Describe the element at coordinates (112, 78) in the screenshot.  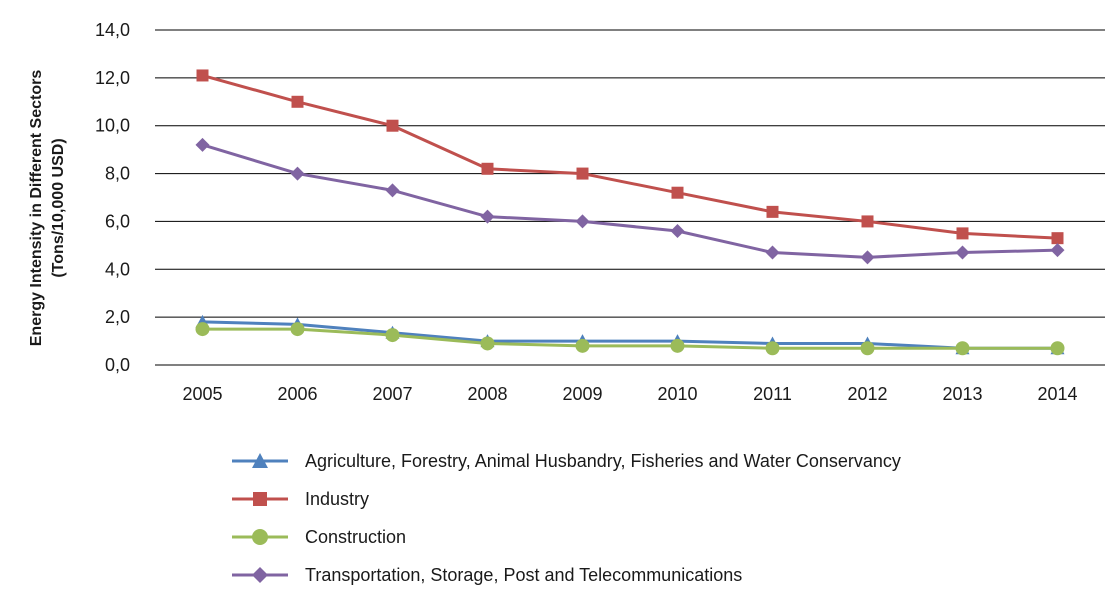
I see `y-tick-label: 12,0` at that location.